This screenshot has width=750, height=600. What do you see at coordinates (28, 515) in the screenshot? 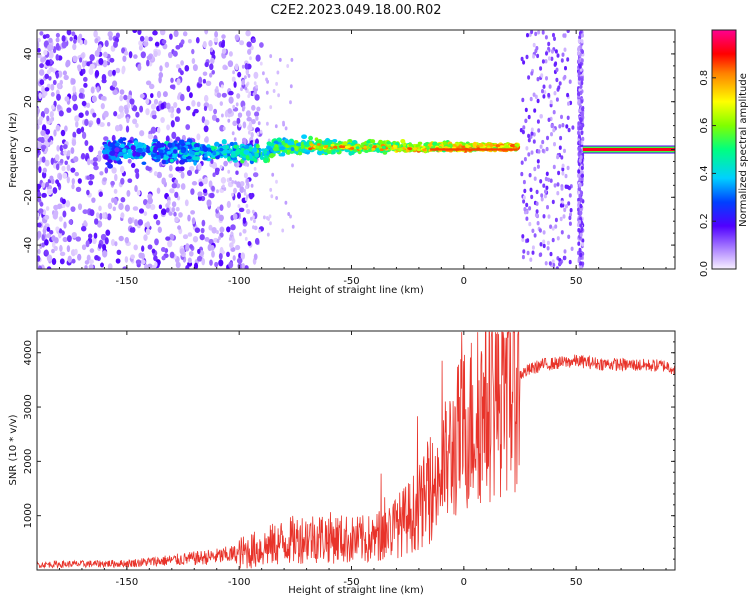
I see `y-tick-label: 1000` at bounding box center [28, 515].